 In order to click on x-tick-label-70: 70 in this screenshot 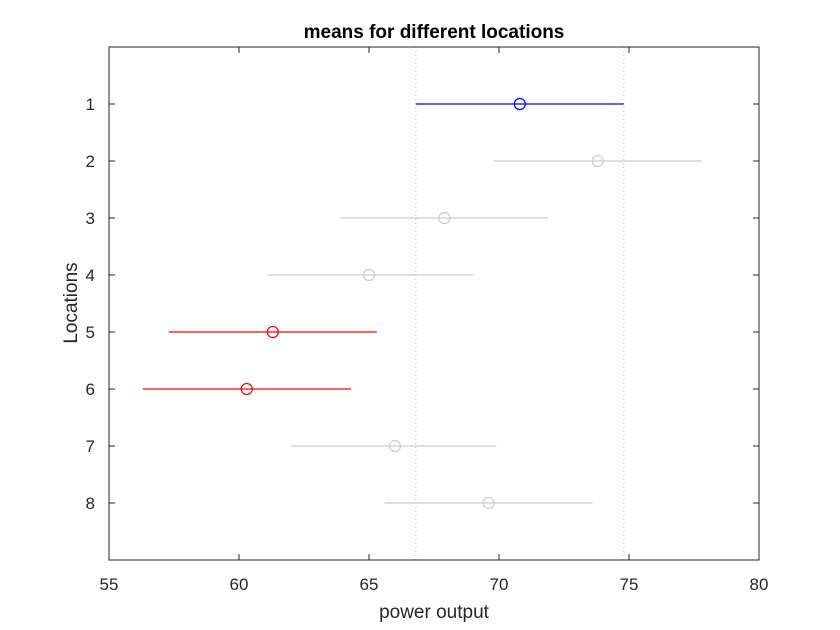, I will do `click(499, 584)`.